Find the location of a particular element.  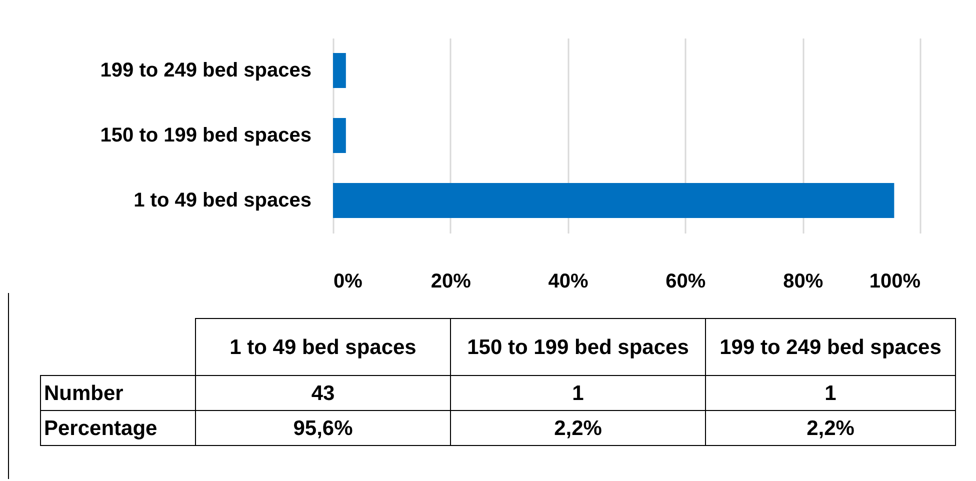

x-tick-label: 60% is located at coordinates (686, 281).